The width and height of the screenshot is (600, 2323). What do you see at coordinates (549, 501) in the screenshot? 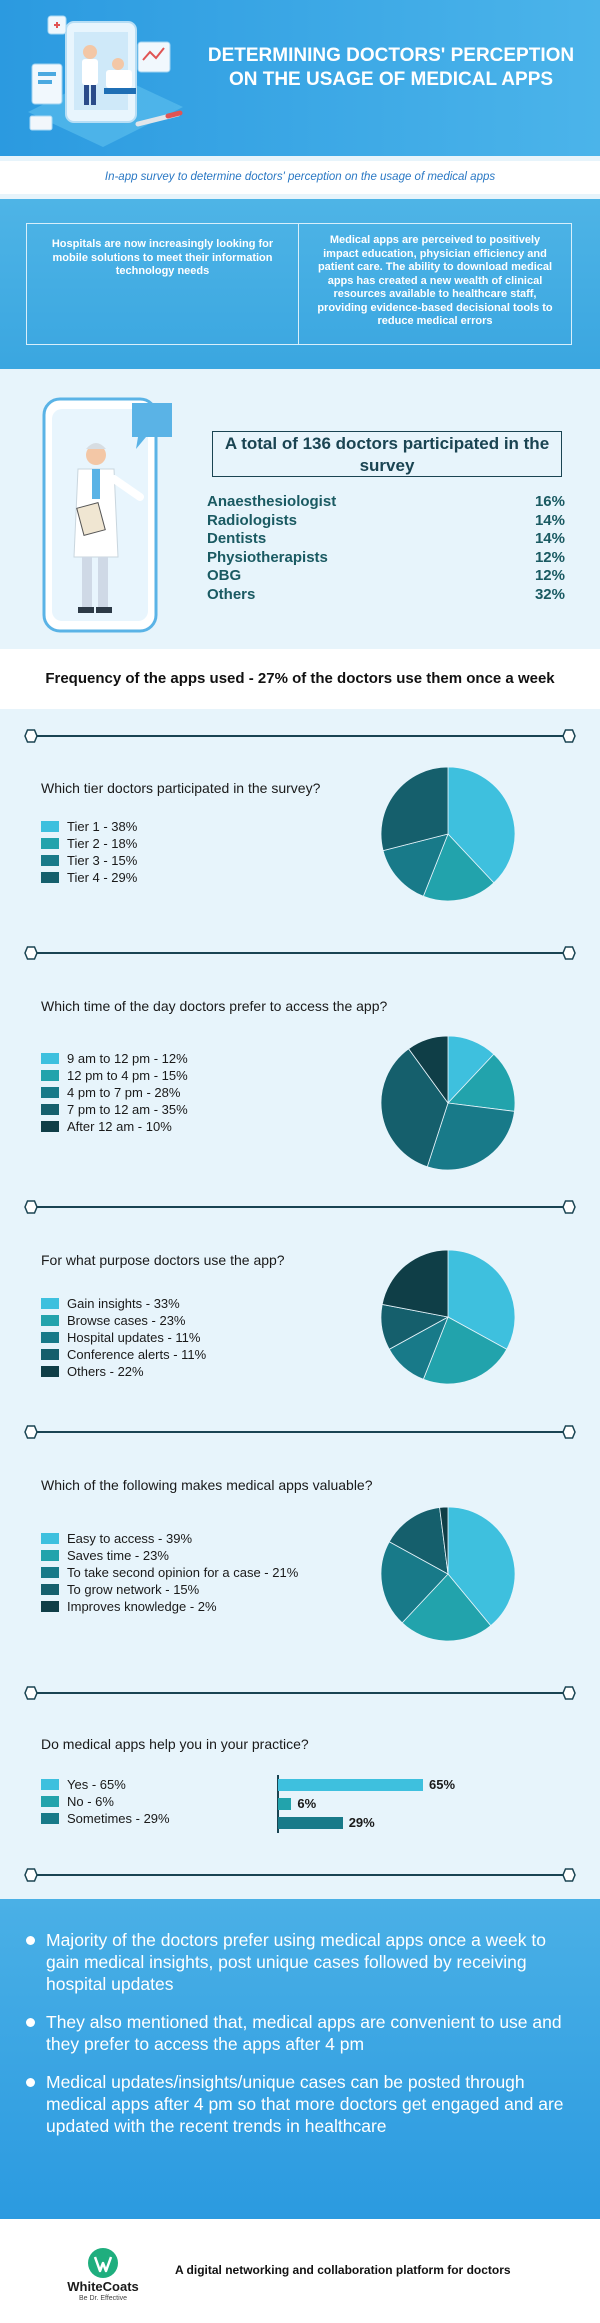
I see `specialty-value: 16%` at bounding box center [549, 501].